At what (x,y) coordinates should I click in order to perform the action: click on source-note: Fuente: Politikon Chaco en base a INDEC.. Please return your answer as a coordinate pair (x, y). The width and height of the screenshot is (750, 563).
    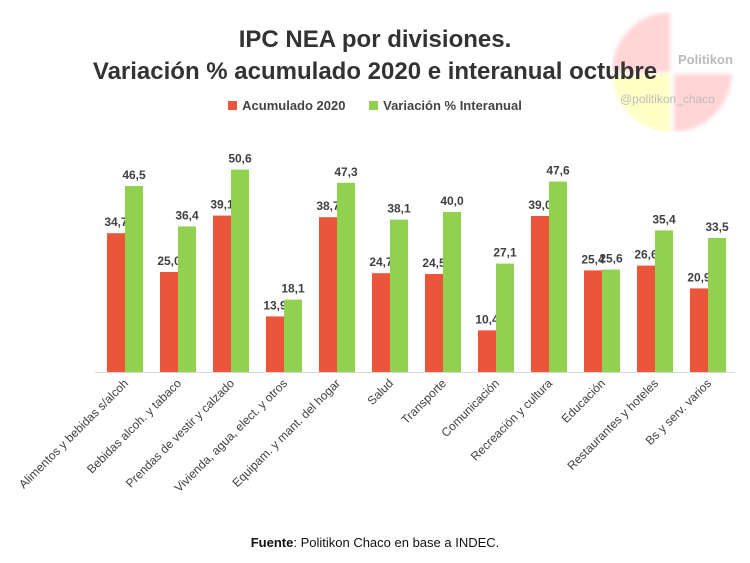
    Looking at the image, I should click on (375, 542).